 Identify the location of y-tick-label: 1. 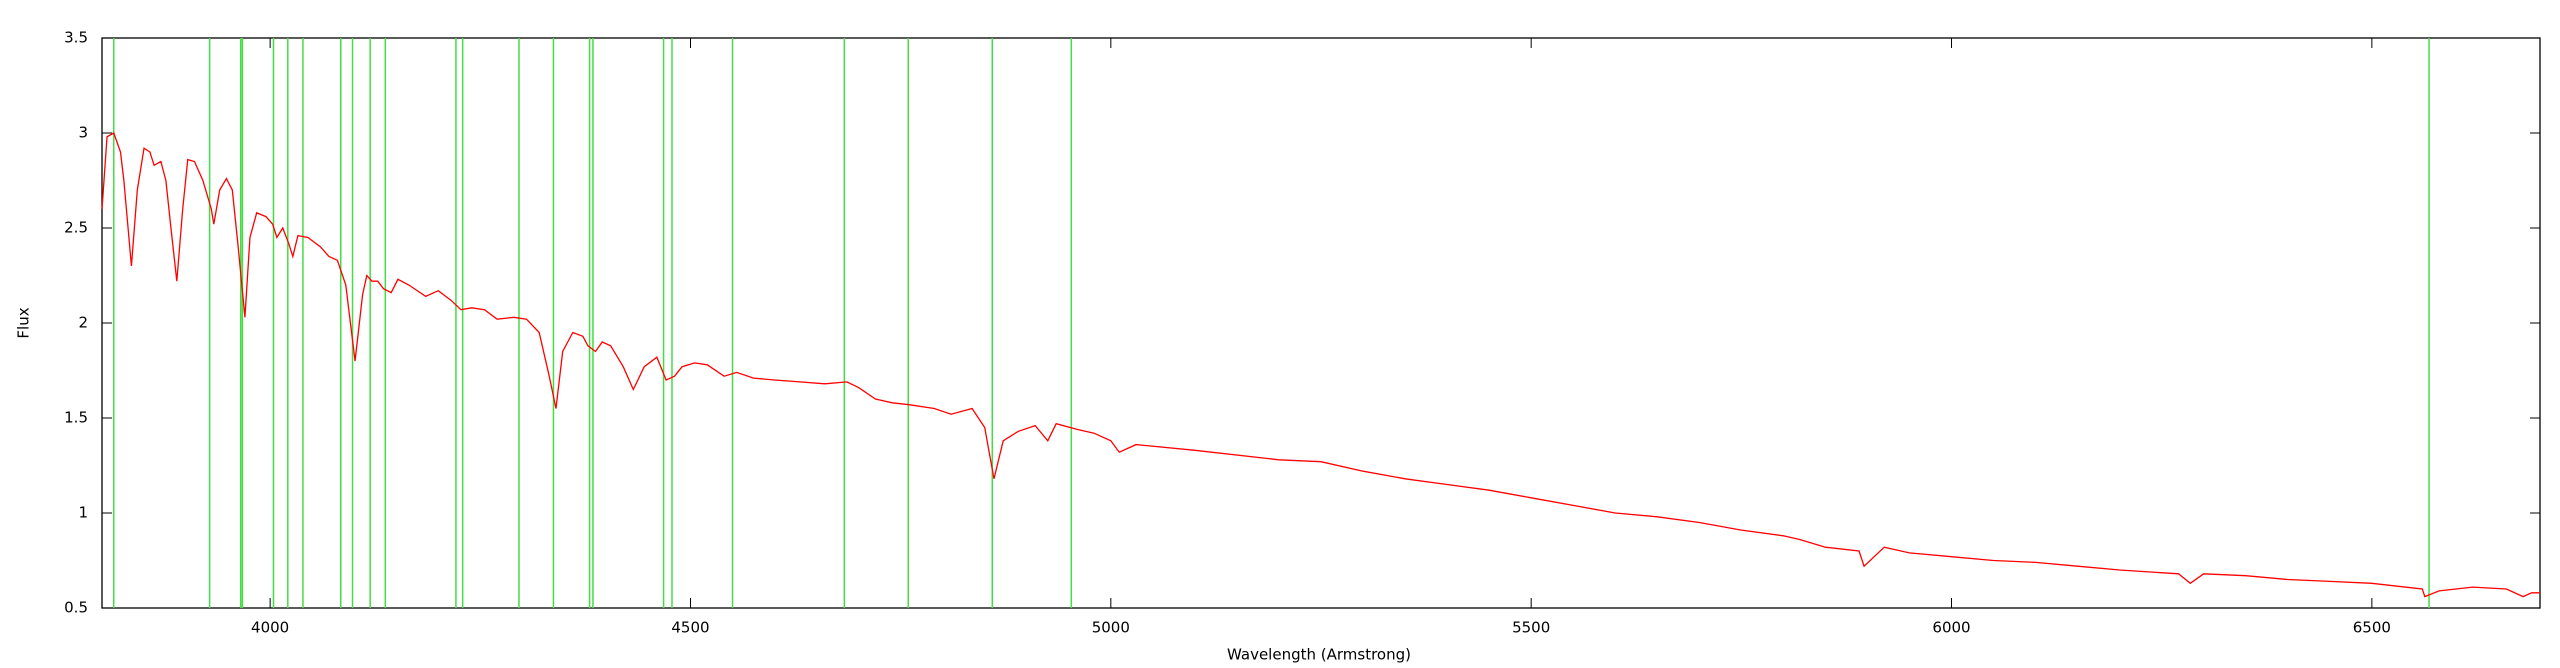
(83, 513).